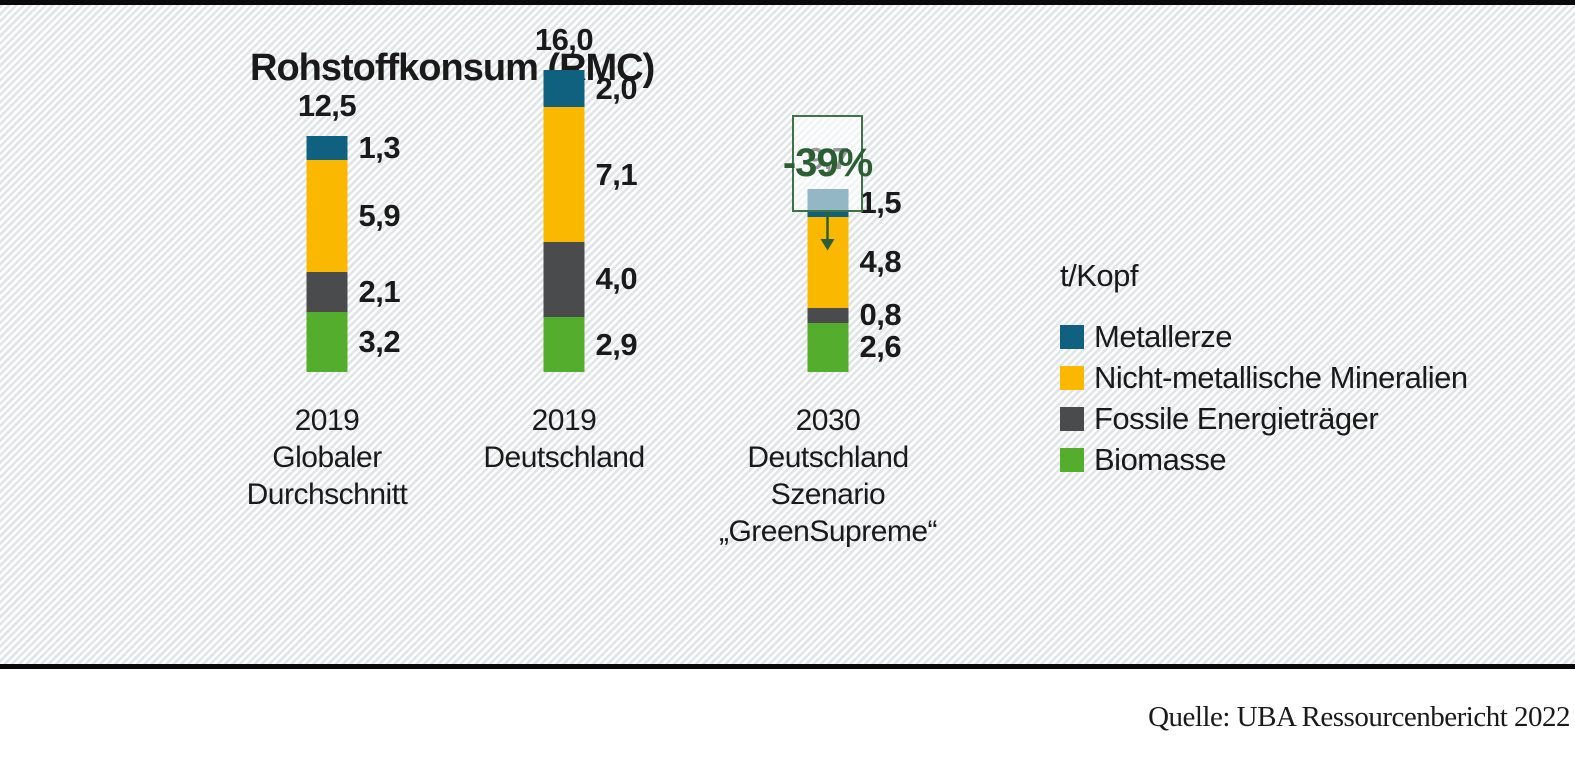 Image resolution: width=1575 pixels, height=775 pixels. Describe the element at coordinates (327, 457) in the screenshot. I see `bar-category-label: 2019 Globaler Durchschnitt` at that location.